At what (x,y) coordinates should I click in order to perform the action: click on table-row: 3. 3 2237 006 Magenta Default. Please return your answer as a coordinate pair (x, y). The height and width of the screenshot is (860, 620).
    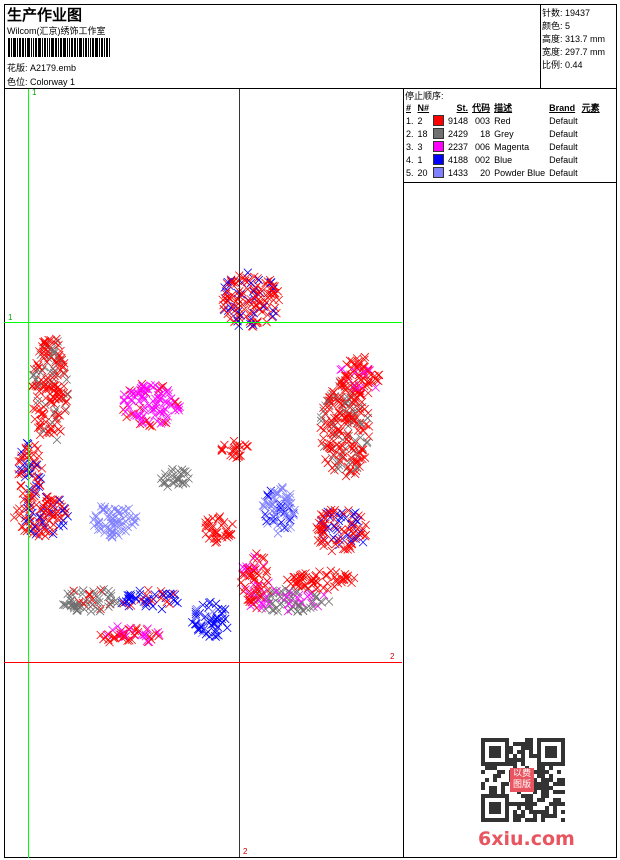
    Looking at the image, I should click on (492, 147).